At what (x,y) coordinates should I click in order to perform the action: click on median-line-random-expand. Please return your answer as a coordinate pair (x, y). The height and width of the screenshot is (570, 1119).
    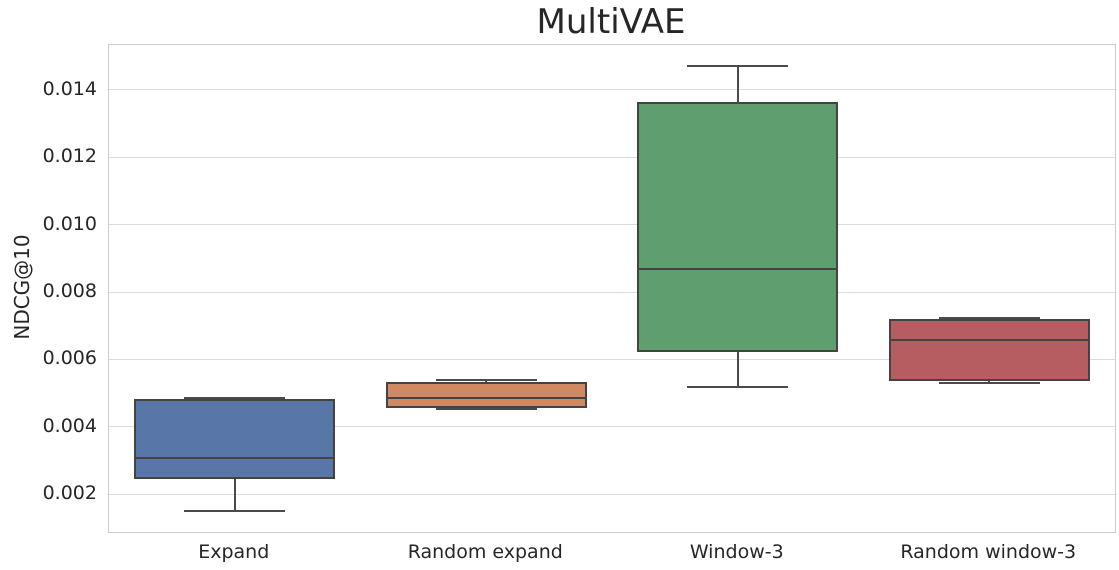
    Looking at the image, I should click on (486, 397).